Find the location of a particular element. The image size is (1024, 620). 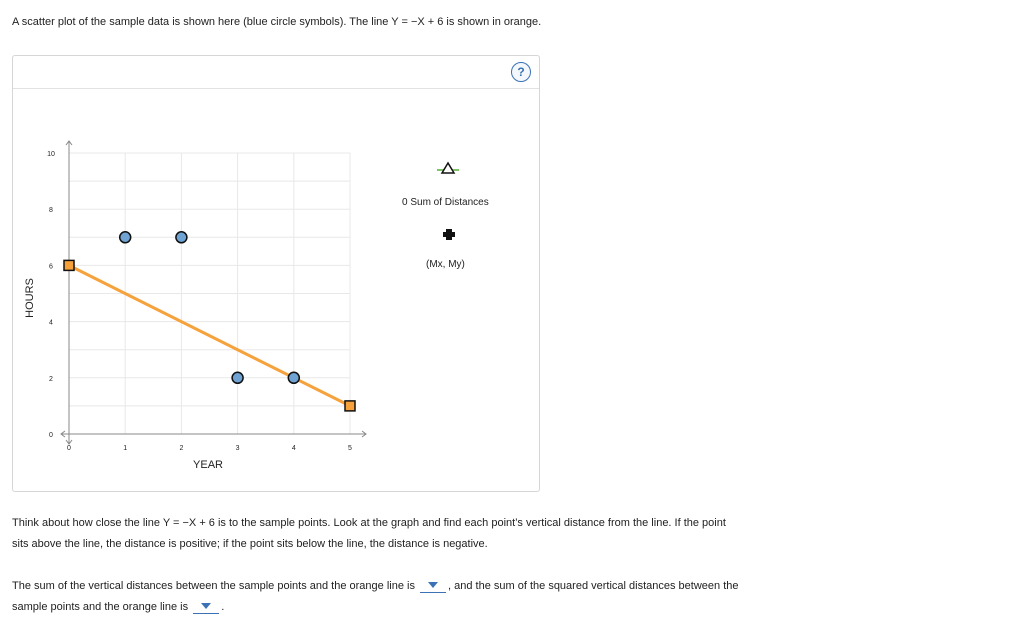

fit-line-layer is located at coordinates (209, 335).